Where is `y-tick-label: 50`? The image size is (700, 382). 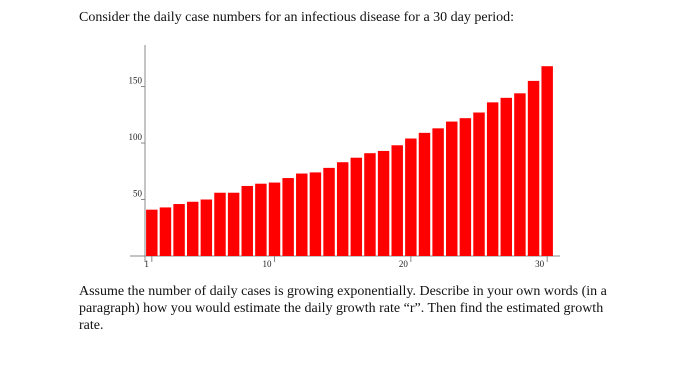 y-tick-label: 50 is located at coordinates (138, 194).